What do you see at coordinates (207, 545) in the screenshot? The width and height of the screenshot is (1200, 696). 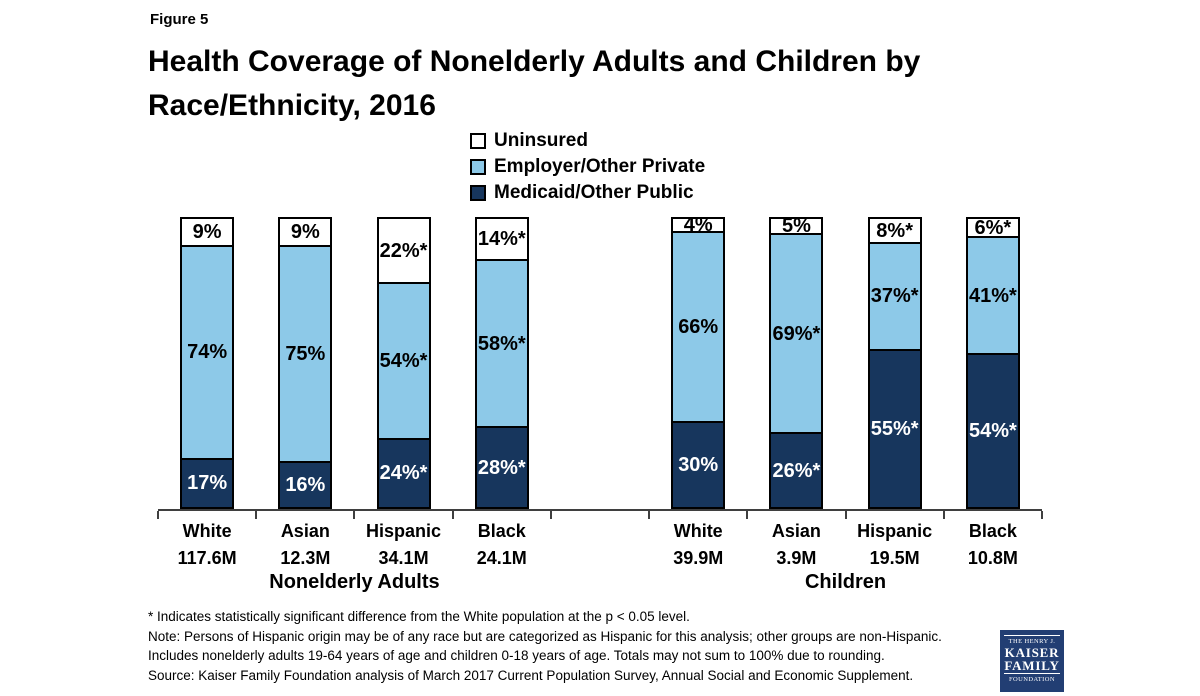 I see `category-slot-white: White 117.6M` at bounding box center [207, 545].